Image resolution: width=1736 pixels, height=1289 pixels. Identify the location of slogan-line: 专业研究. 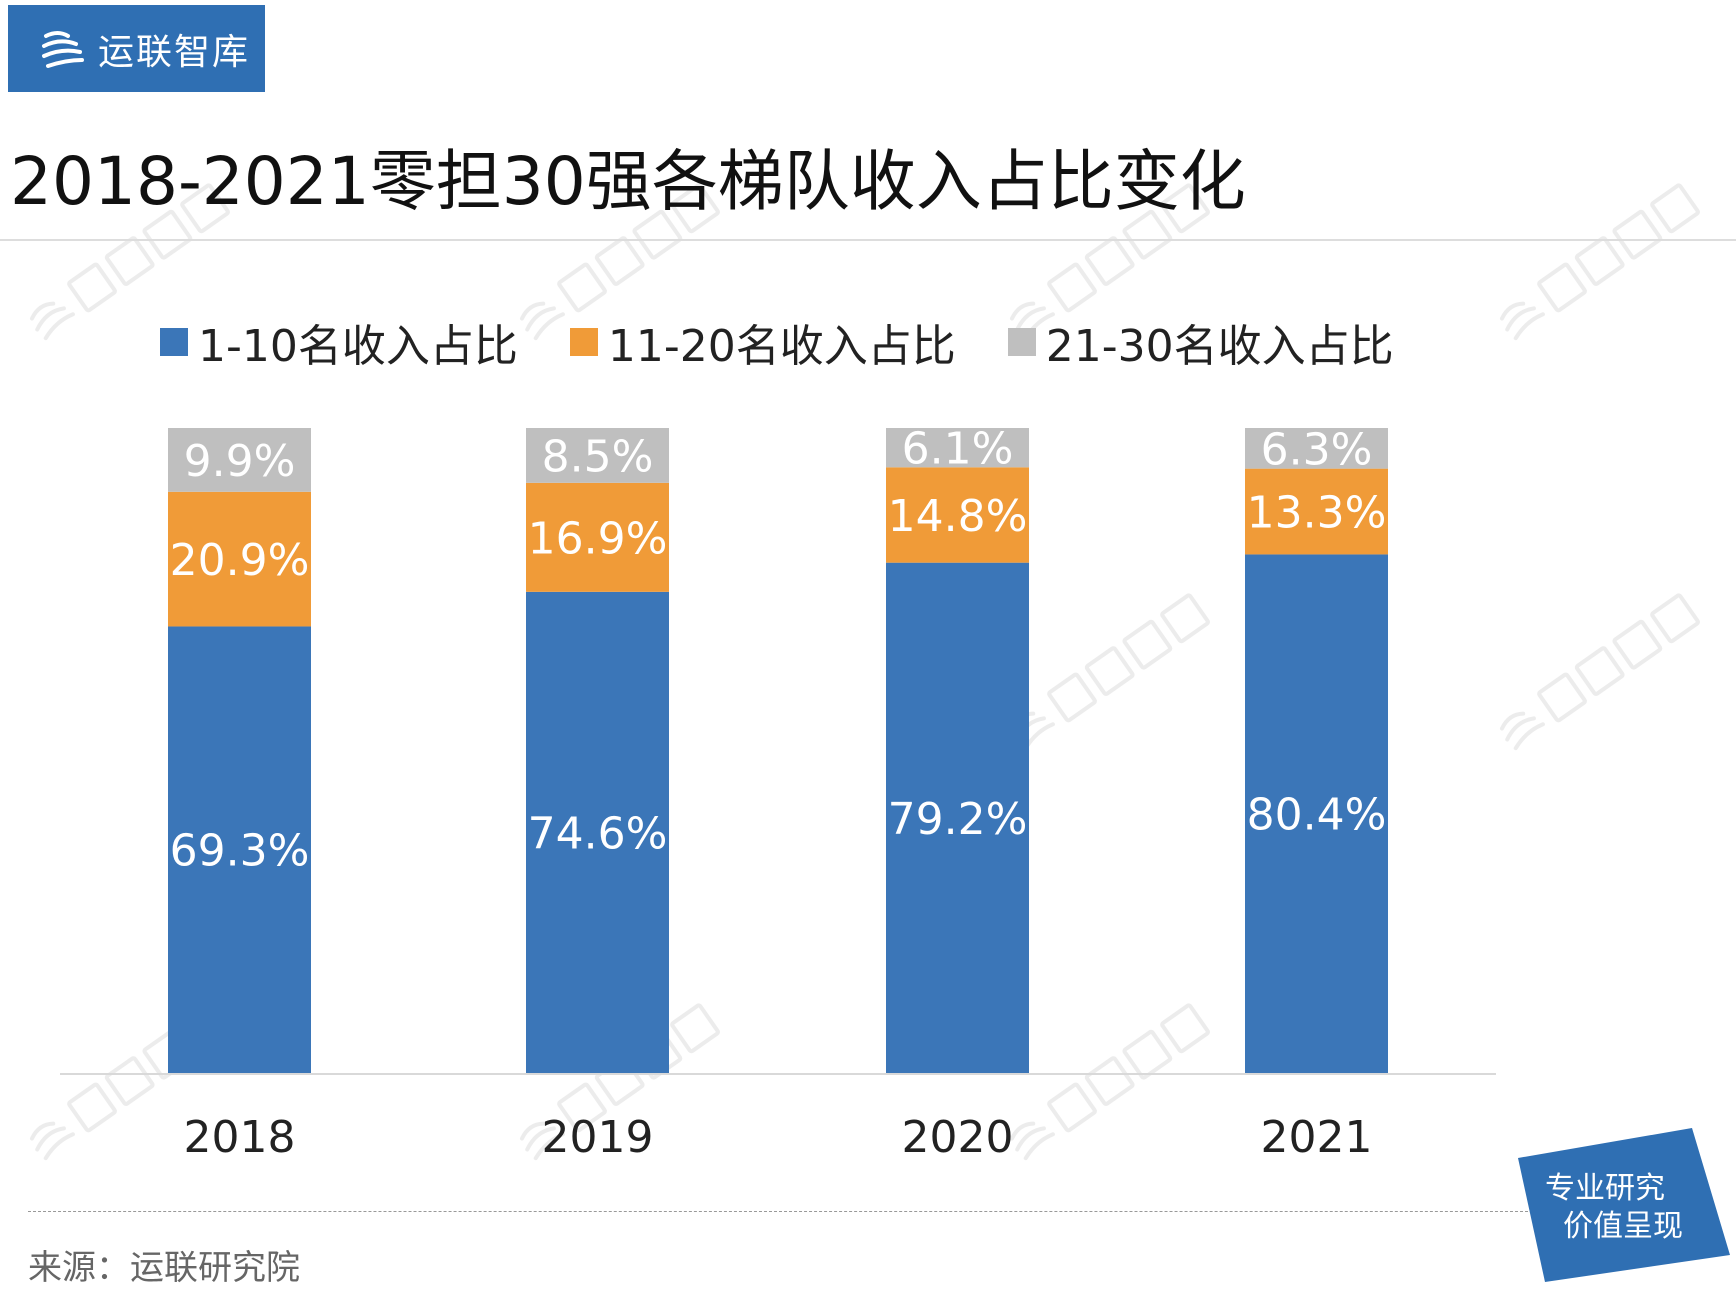
(1605, 1188).